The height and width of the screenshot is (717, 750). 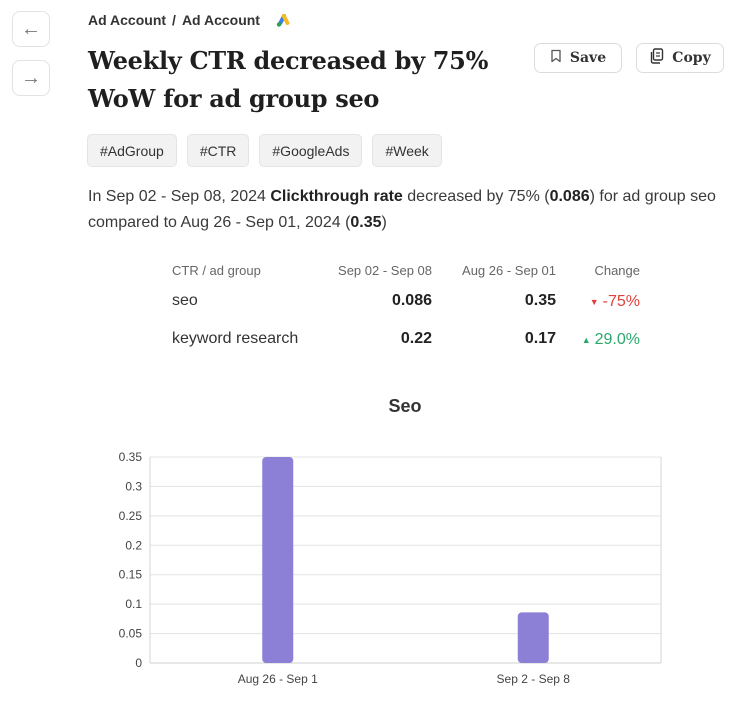 What do you see at coordinates (385, 270) in the screenshot?
I see `column-header: Sep 02 - Sep 08` at bounding box center [385, 270].